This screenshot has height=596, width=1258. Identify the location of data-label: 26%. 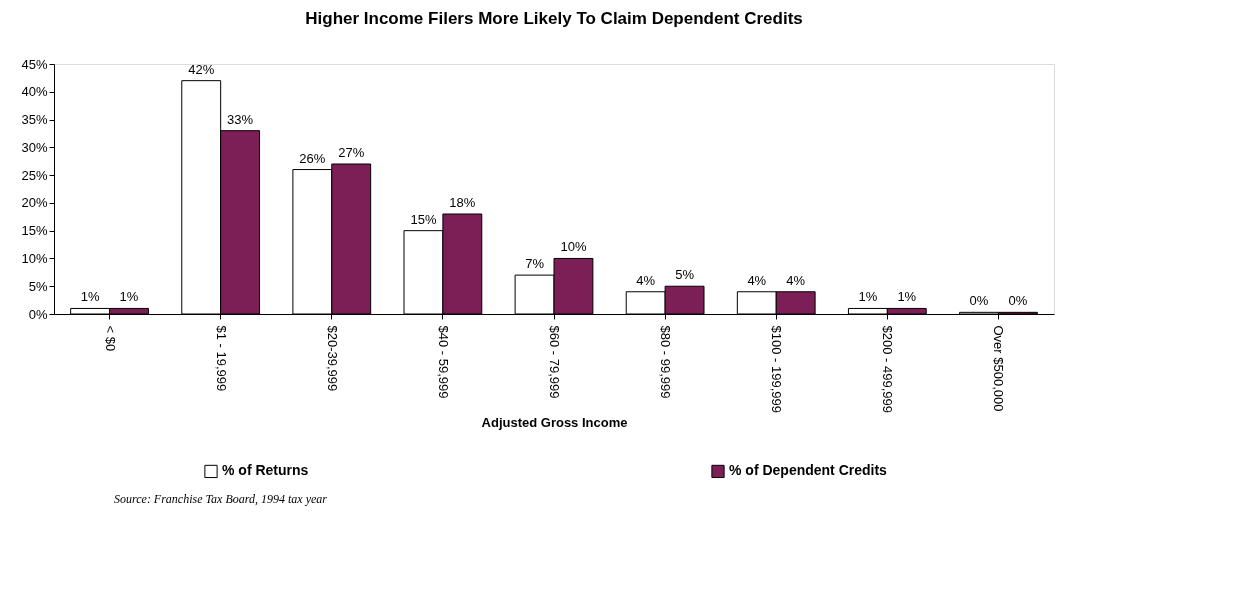
(312, 158).